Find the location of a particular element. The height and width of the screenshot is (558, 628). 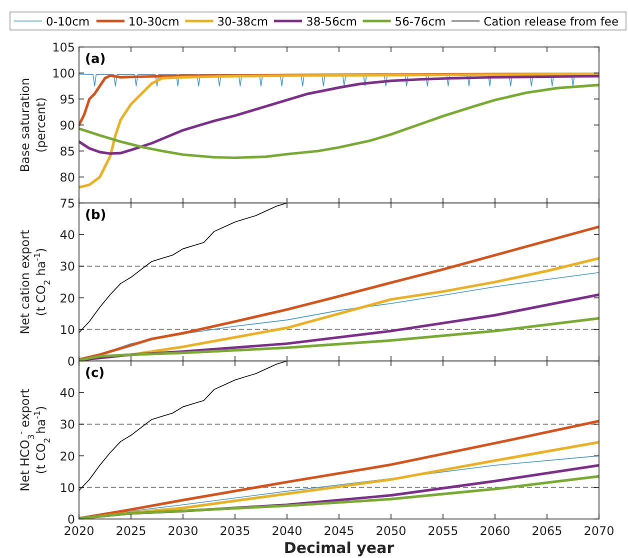

y-tick-label: 90 is located at coordinates (67, 125).